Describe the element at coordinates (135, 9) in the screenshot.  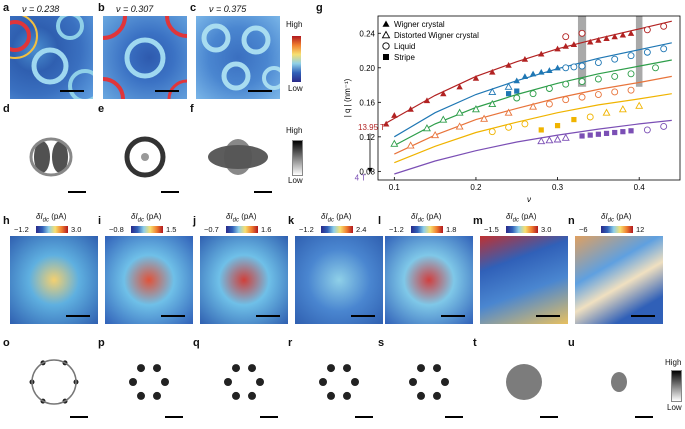
I see `filling-label-b: ν = 0.307` at that location.